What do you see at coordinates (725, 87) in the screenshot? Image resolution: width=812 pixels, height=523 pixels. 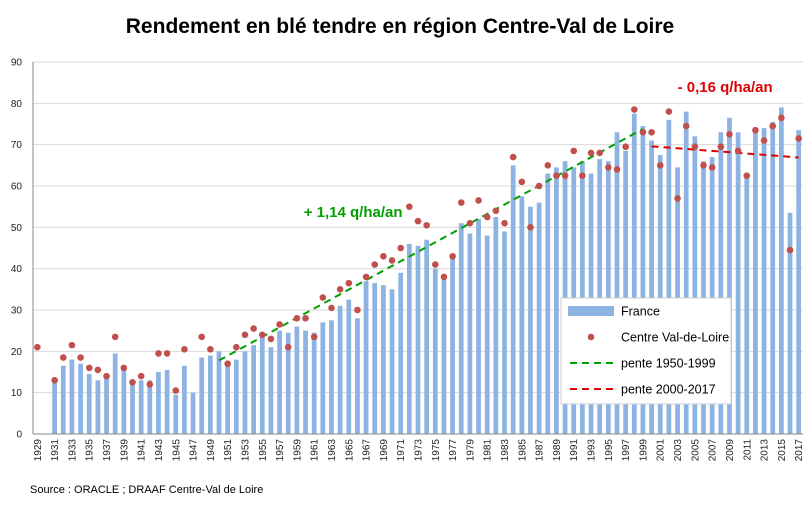 I see `slope-annotation-2000-2017: - 0,16 q/ha/an` at bounding box center [725, 87].